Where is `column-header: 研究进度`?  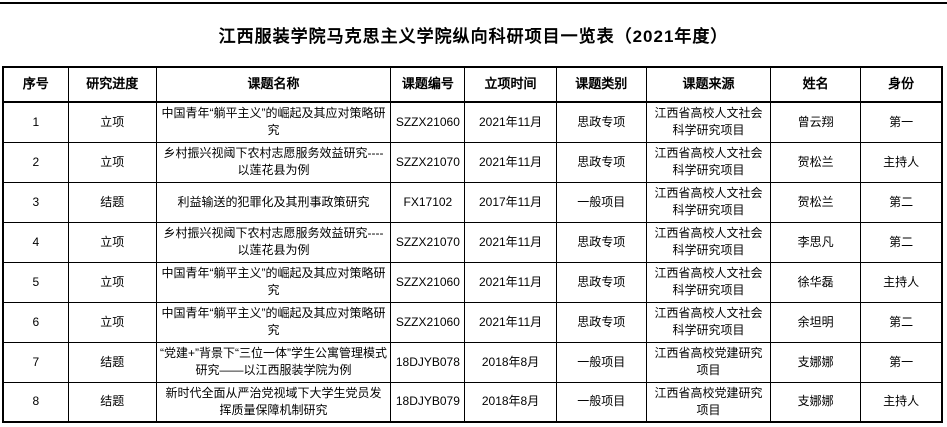
column-header: 研究进度 is located at coordinates (112, 84).